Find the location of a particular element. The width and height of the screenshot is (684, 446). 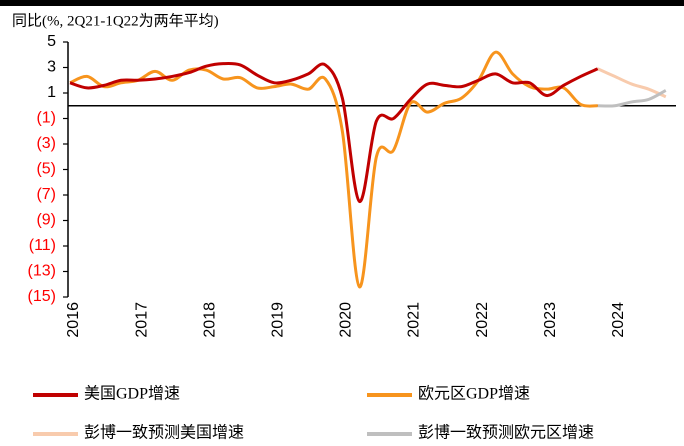

x-tick-label: 2018 is located at coordinates (209, 320).